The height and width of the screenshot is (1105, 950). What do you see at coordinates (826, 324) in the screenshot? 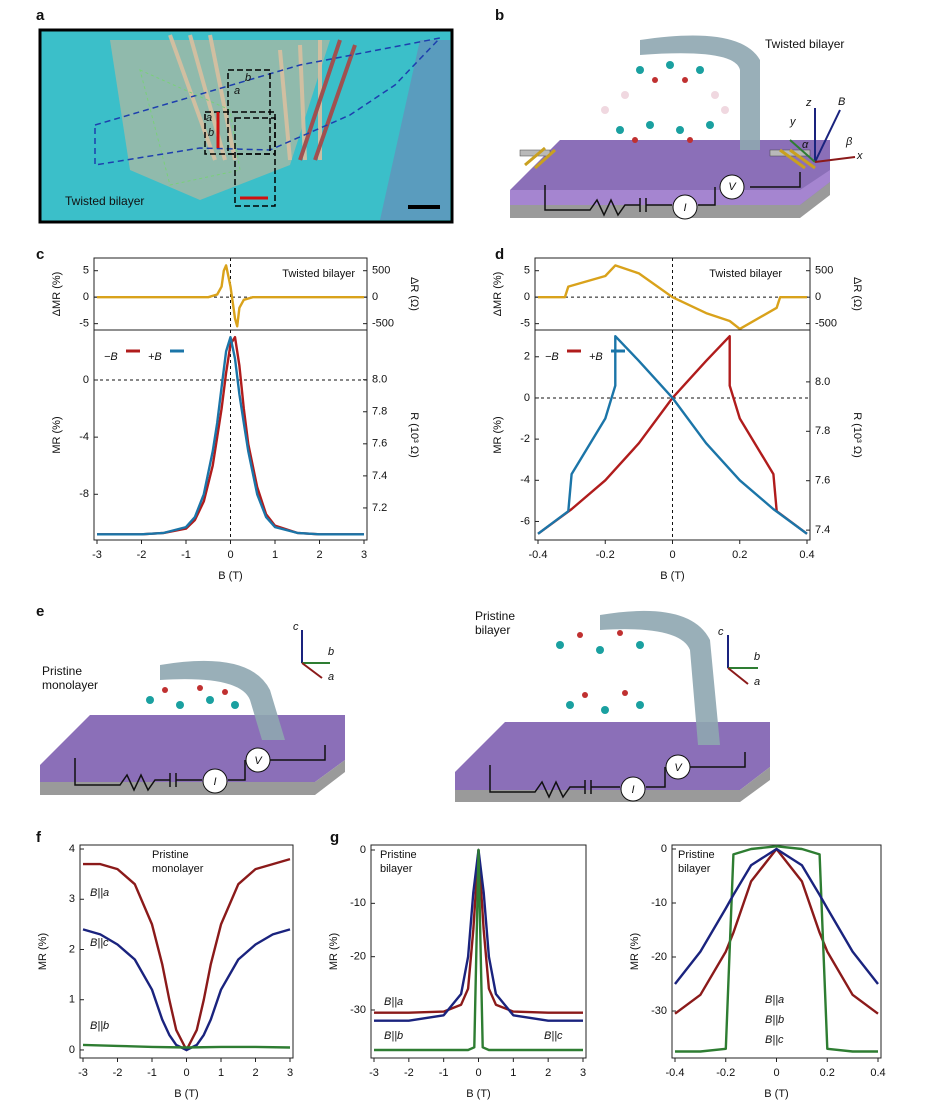
I see `y2-tick-label: -500` at bounding box center [826, 324].